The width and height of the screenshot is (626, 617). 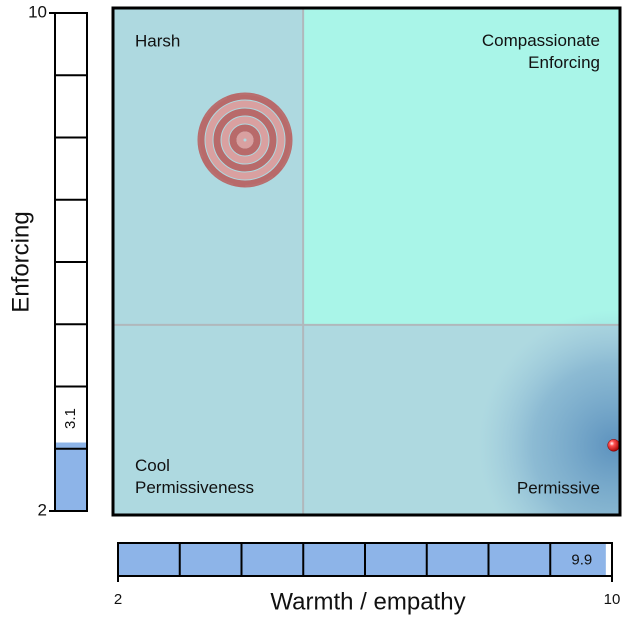 What do you see at coordinates (71, 262) in the screenshot?
I see `y-scale-frame` at bounding box center [71, 262].